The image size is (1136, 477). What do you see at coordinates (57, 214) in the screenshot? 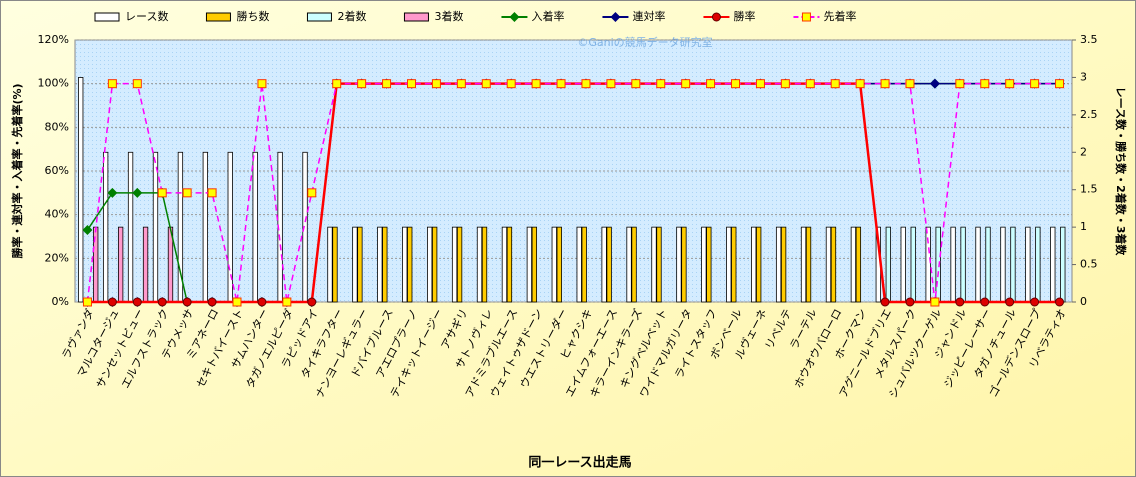
I see `y-tick-label: 40%` at bounding box center [57, 214].